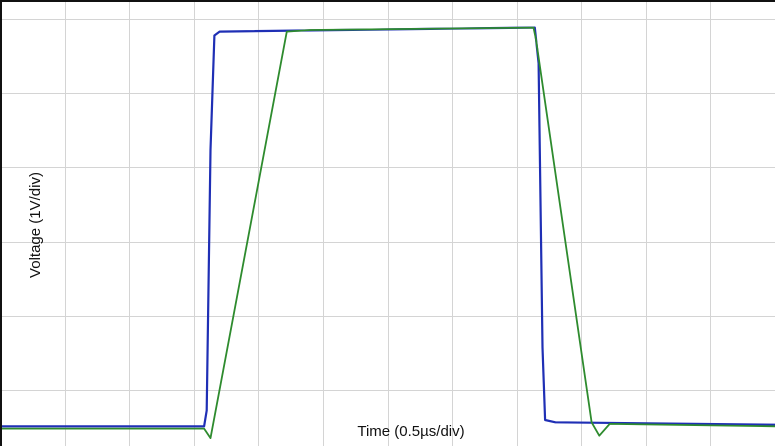  I want to click on y-axis-label: Voltage (1V/div), so click(35, 225).